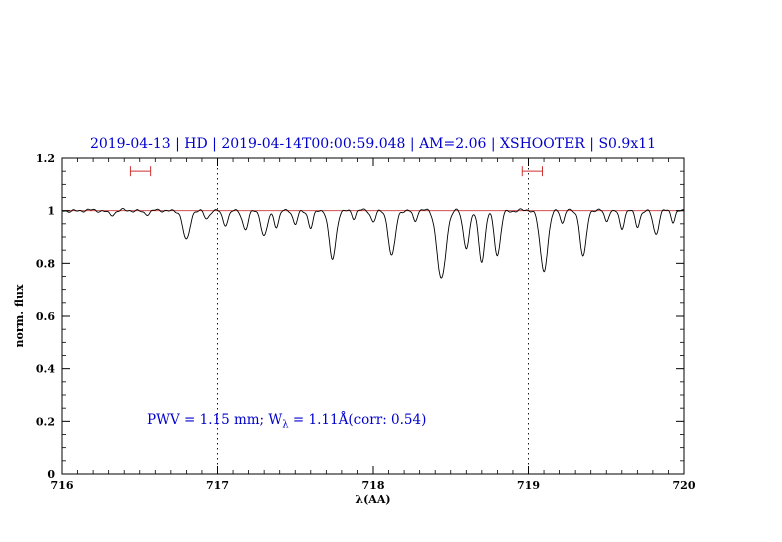  I want to click on y-tick-label: 1, so click(51, 211).